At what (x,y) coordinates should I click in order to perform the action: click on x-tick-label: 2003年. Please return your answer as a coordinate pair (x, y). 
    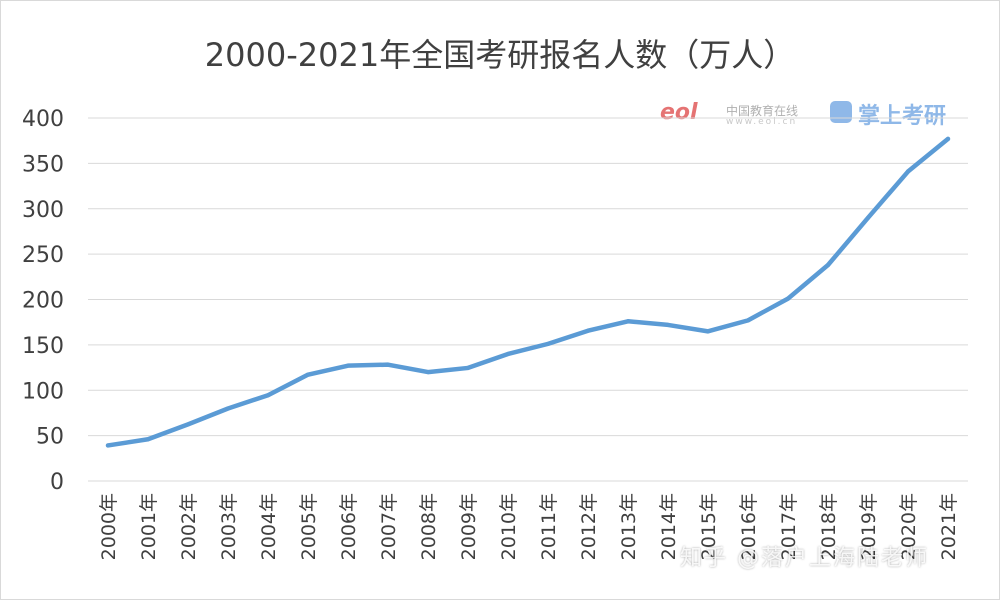
    Looking at the image, I should click on (229, 526).